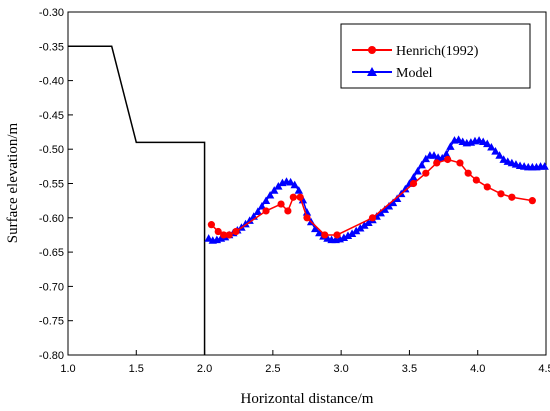 The image size is (550, 411). Describe the element at coordinates (414, 73) in the screenshot. I see `legend-model-label: Model` at that location.